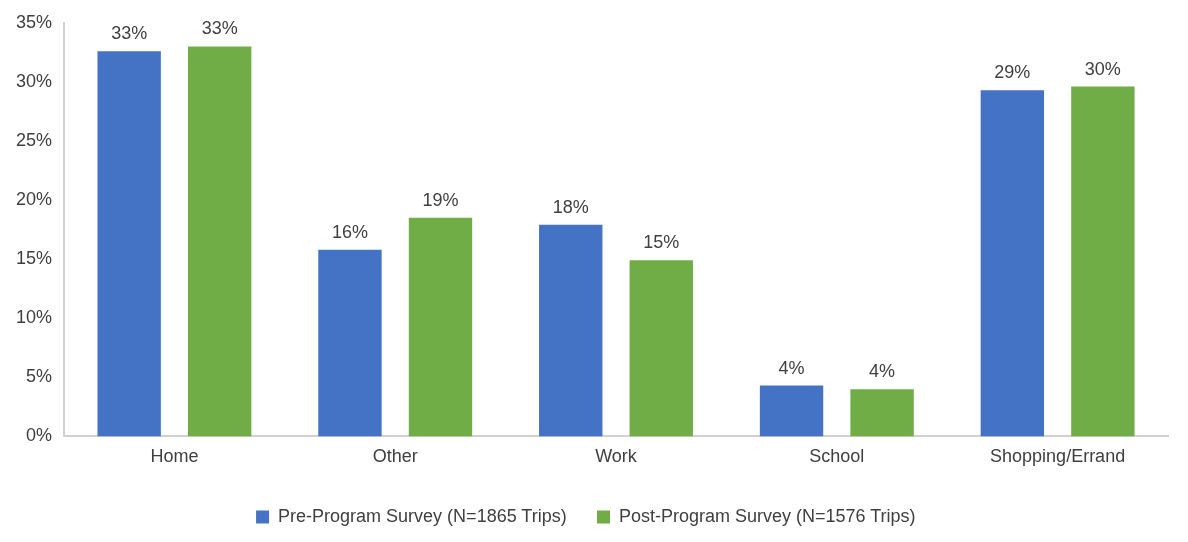 Image resolution: width=1188 pixels, height=542 pixels. Describe the element at coordinates (174, 456) in the screenshot. I see `x-tick-label: Home` at that location.